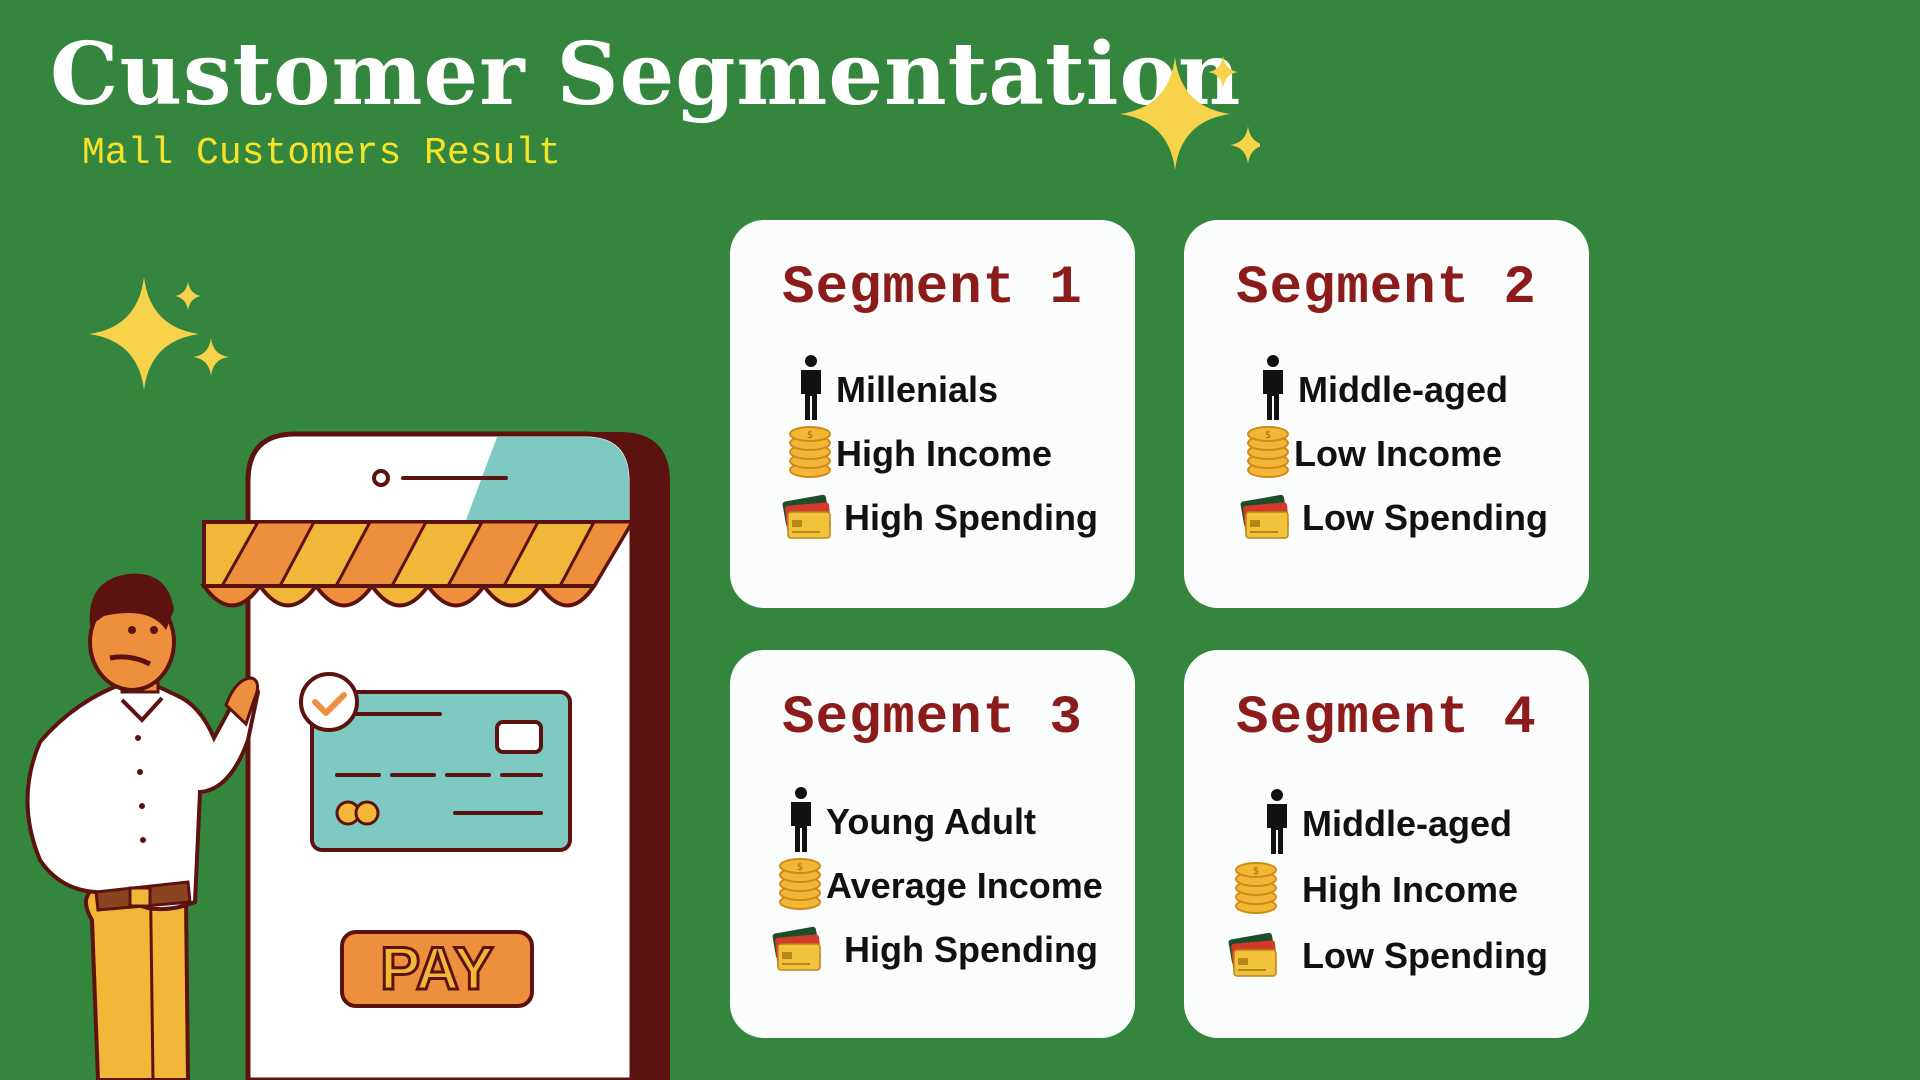 The image size is (1920, 1080). I want to click on segment-age-row: Young Adult, so click(913, 819).